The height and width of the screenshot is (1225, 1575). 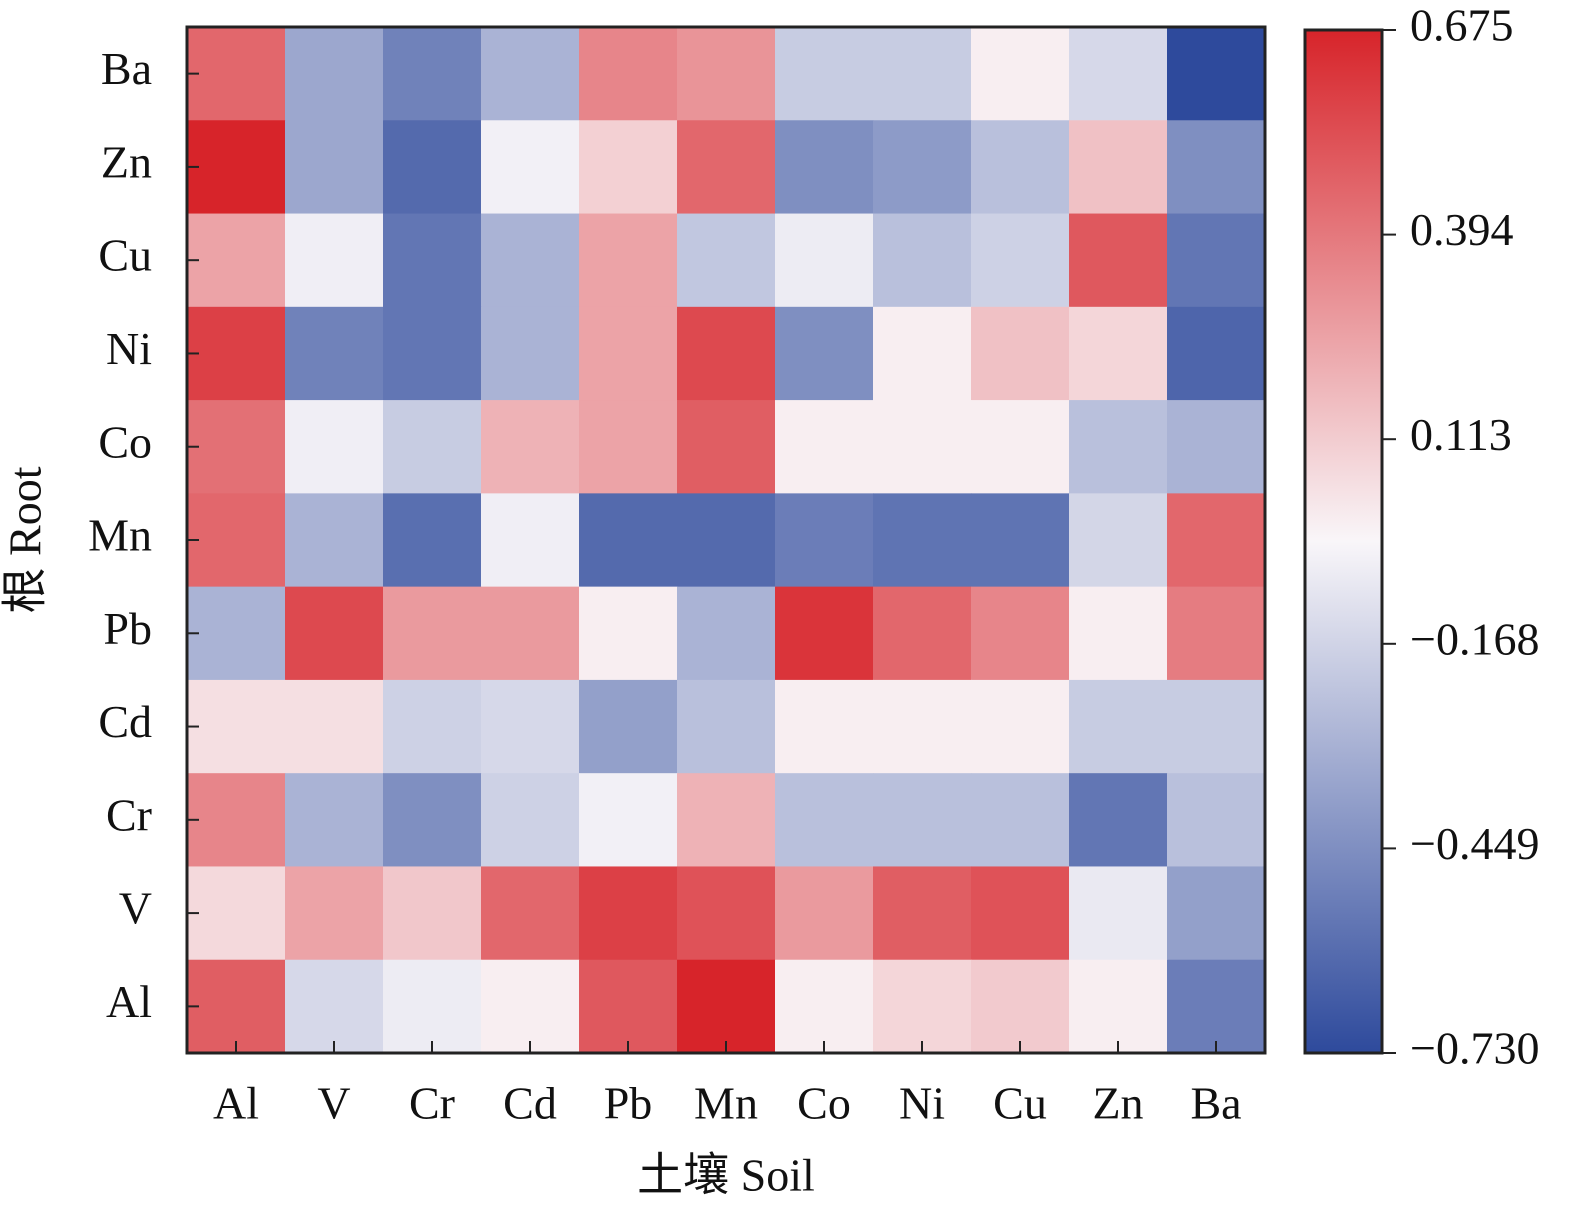 I want to click on y-tick-label: V, so click(x=135, y=908).